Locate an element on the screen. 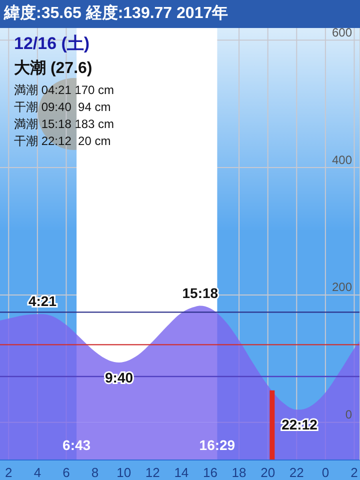  x-tick-label: 20 is located at coordinates (268, 472).